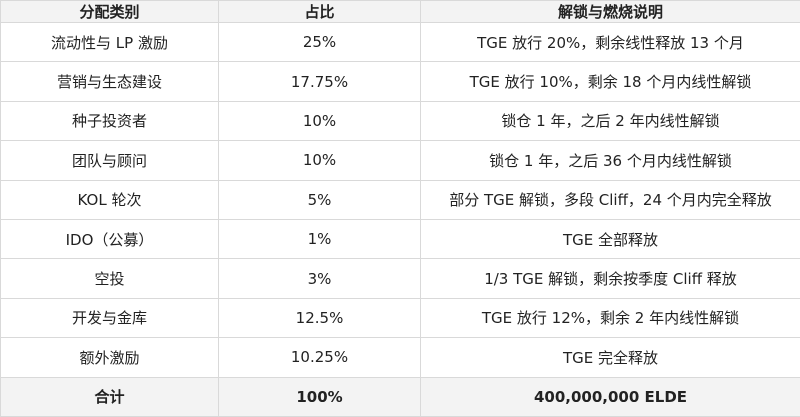 The image size is (800, 417). Describe the element at coordinates (109, 357) in the screenshot. I see `table-cell: 额外激励` at that location.